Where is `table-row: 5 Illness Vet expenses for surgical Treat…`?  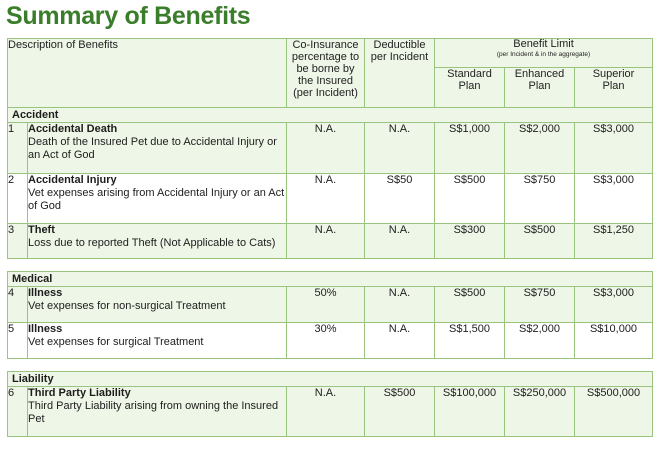 table-row: 5 Illness Vet expenses for surgical Treat… is located at coordinates (330, 340).